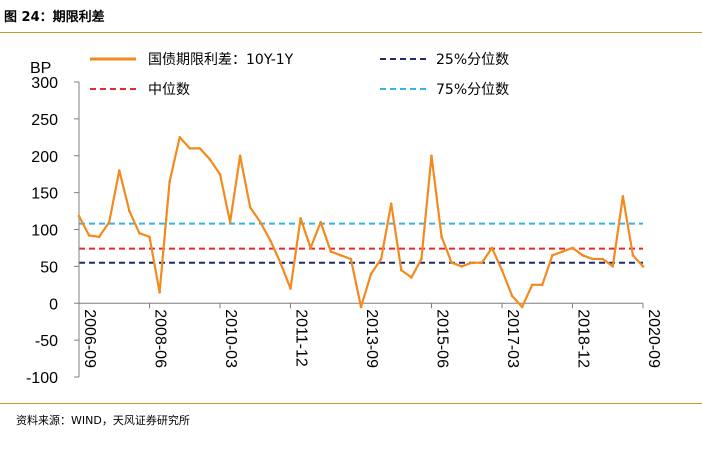  What do you see at coordinates (103, 420) in the screenshot?
I see `source-note: 资料来源：WIND，天风证券研究所` at bounding box center [103, 420].